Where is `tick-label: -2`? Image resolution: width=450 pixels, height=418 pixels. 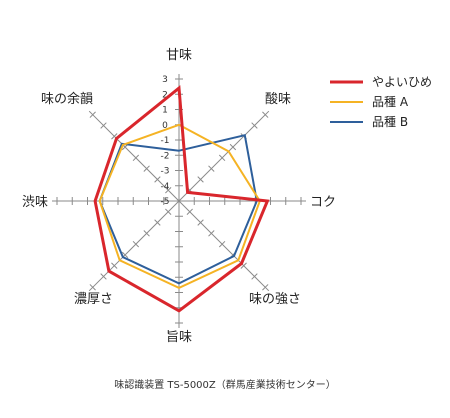
tick-label: -2 is located at coordinates (165, 156).